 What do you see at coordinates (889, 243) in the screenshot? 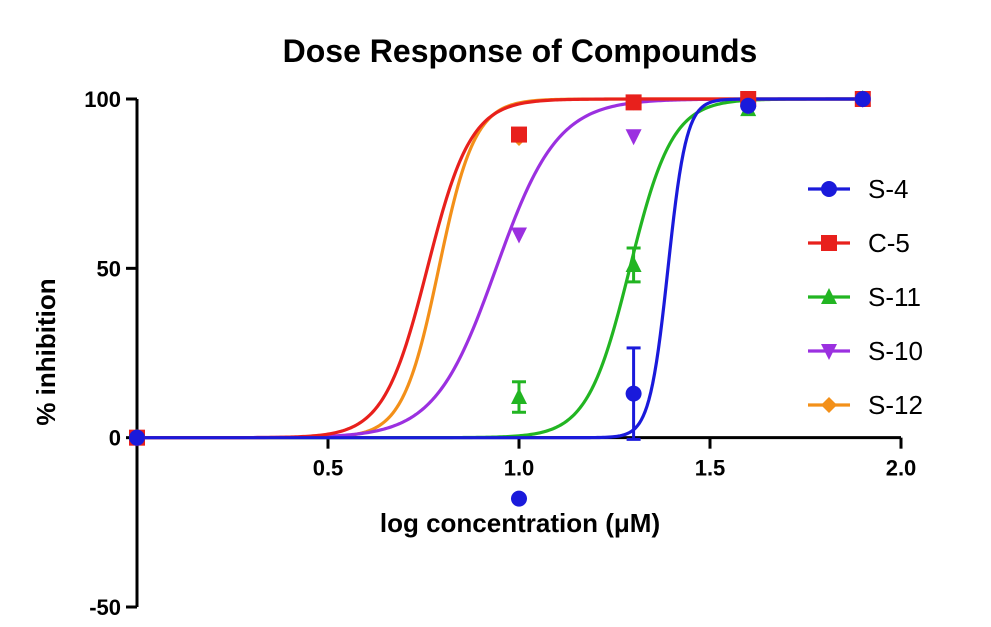
I see `legend-label: C-5` at bounding box center [889, 243].